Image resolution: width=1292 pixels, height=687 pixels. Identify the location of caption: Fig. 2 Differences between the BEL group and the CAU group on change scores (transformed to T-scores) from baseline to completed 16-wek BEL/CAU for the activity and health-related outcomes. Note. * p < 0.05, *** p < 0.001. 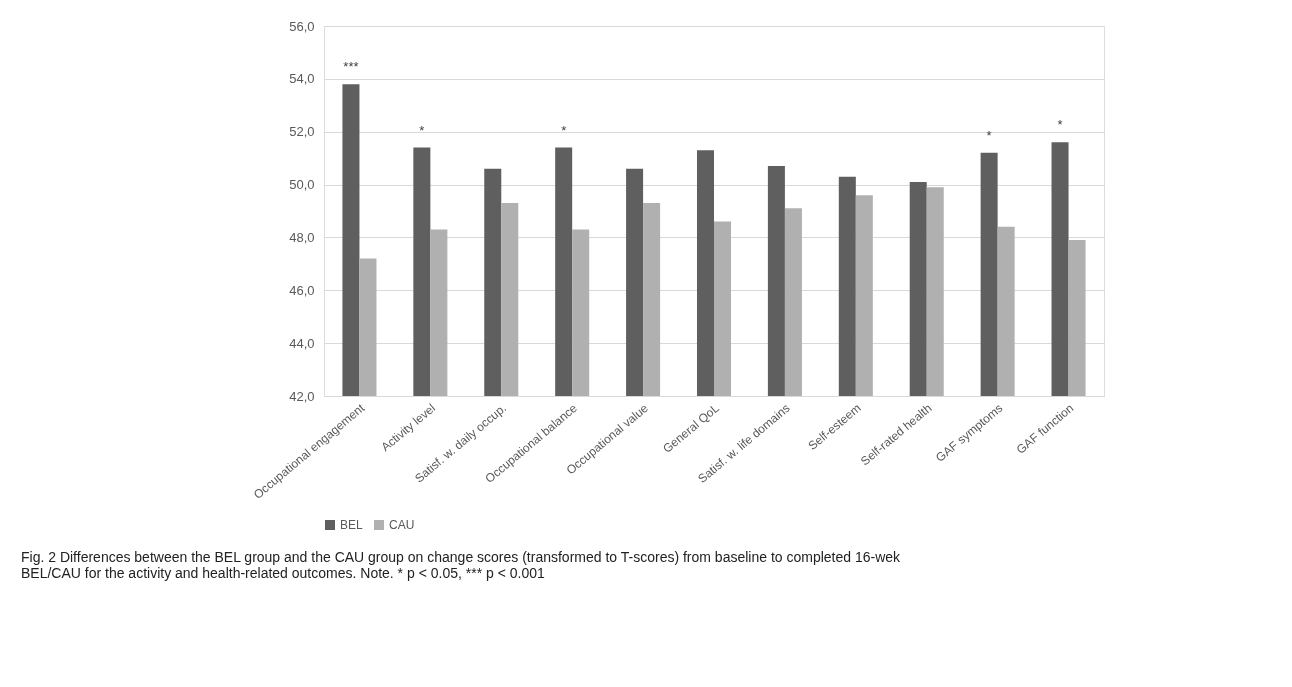
(461, 565).